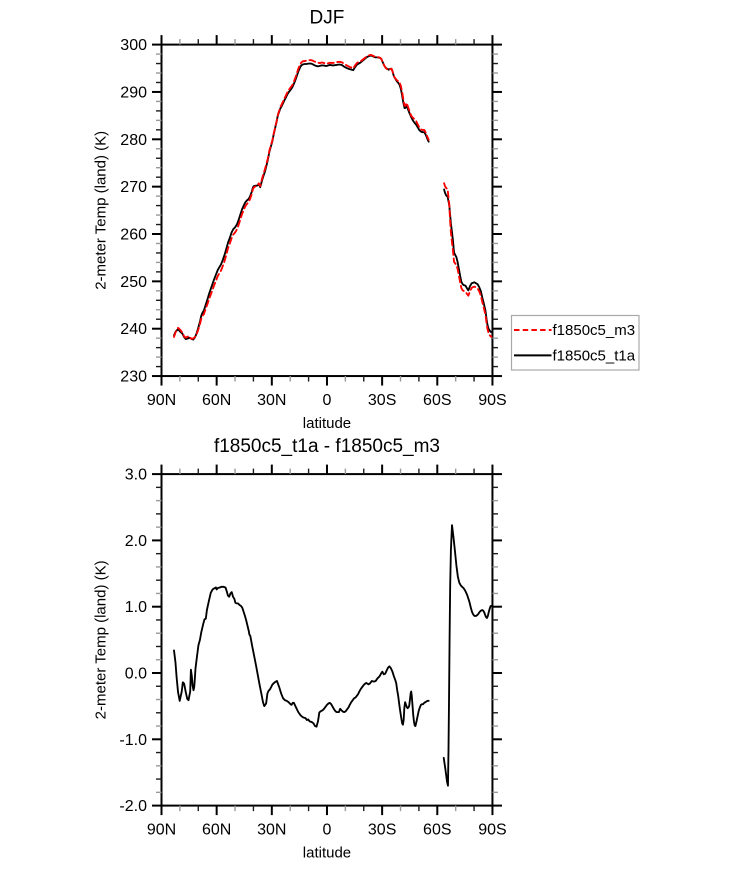 The height and width of the screenshot is (874, 733). What do you see at coordinates (133, 377) in the screenshot?
I see `y-tick-label: 230` at bounding box center [133, 377].